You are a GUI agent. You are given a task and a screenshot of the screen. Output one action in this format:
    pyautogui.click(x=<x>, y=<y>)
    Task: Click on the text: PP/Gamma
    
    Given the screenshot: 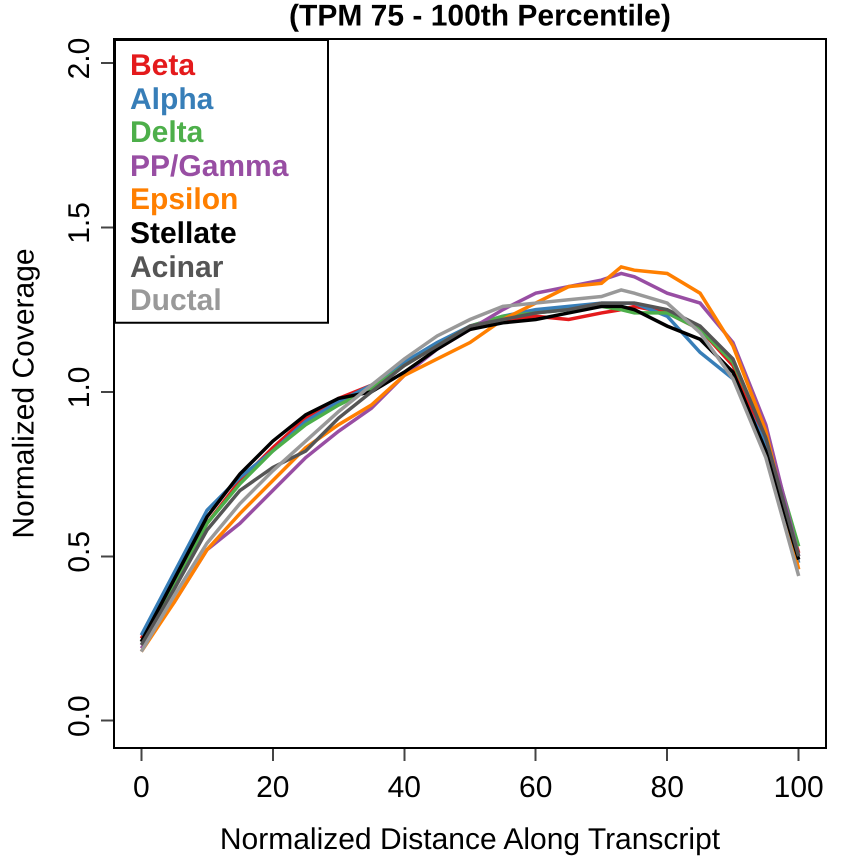 What is the action you would take?
    pyautogui.click(x=209, y=166)
    